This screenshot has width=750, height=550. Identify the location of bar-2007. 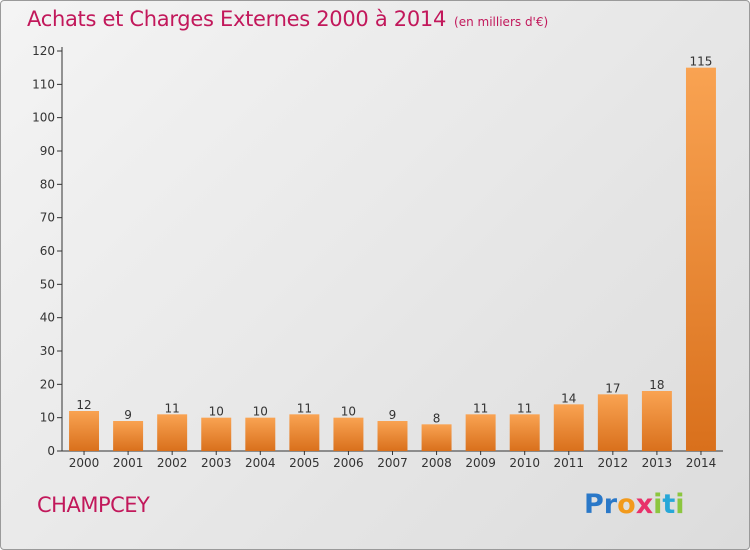
(392, 436).